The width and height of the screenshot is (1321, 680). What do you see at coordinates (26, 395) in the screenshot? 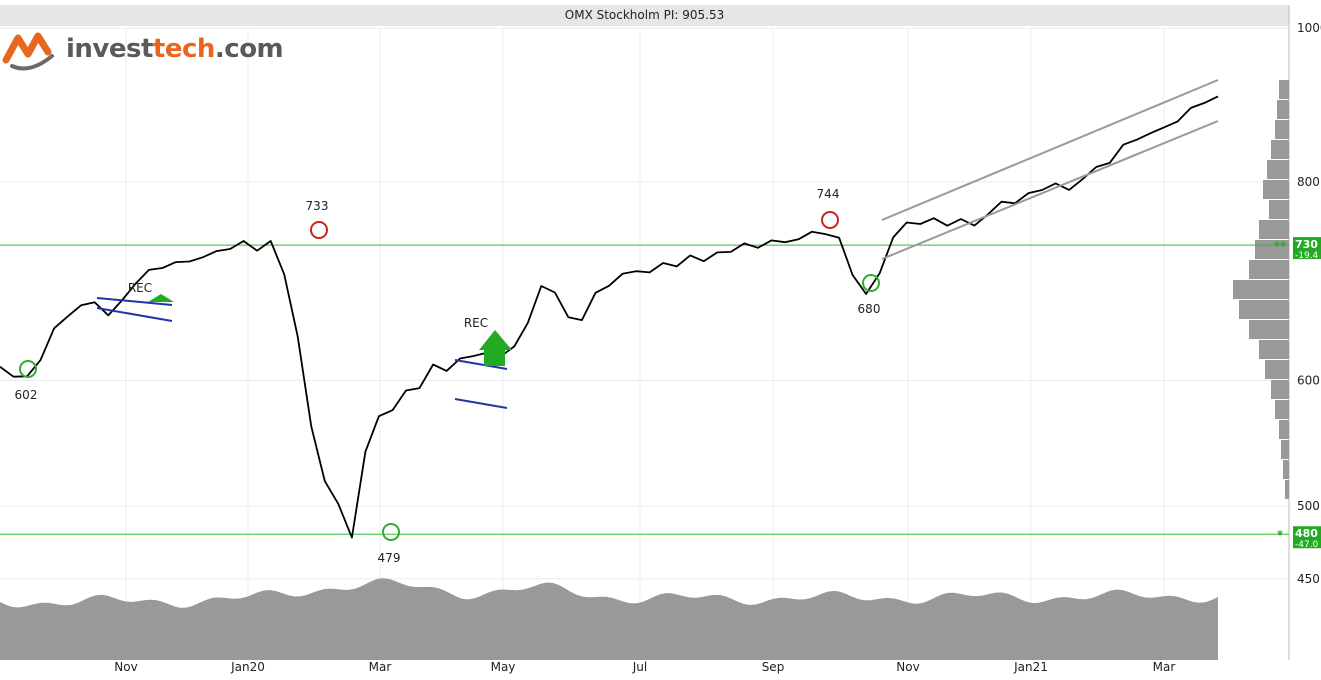
I see `extreme-label: 602` at bounding box center [26, 395].